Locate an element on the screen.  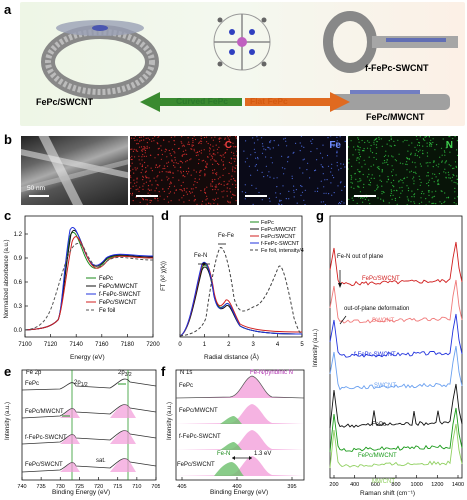
raman-xtick: 800 is located at coordinates (395, 485).